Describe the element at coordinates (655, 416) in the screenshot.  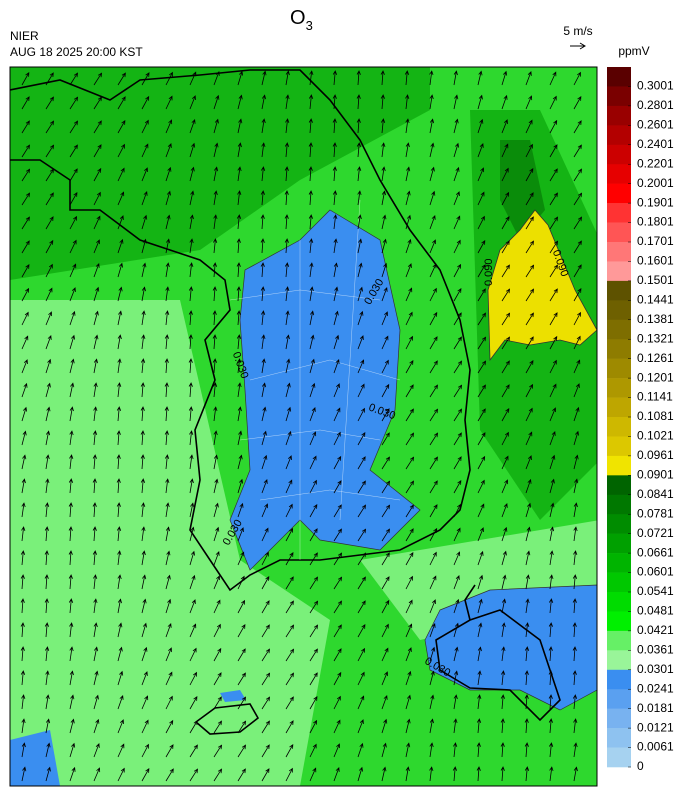
I see `colorbar-label: 0.1081` at that location.